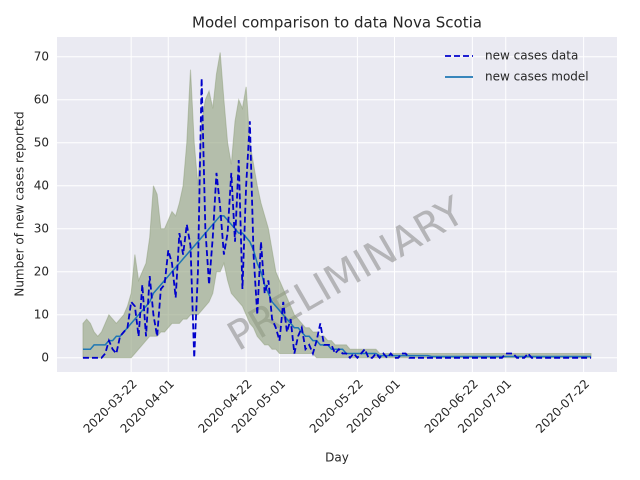  I want to click on x-tick-label: 2020-07-22, so click(562, 406).